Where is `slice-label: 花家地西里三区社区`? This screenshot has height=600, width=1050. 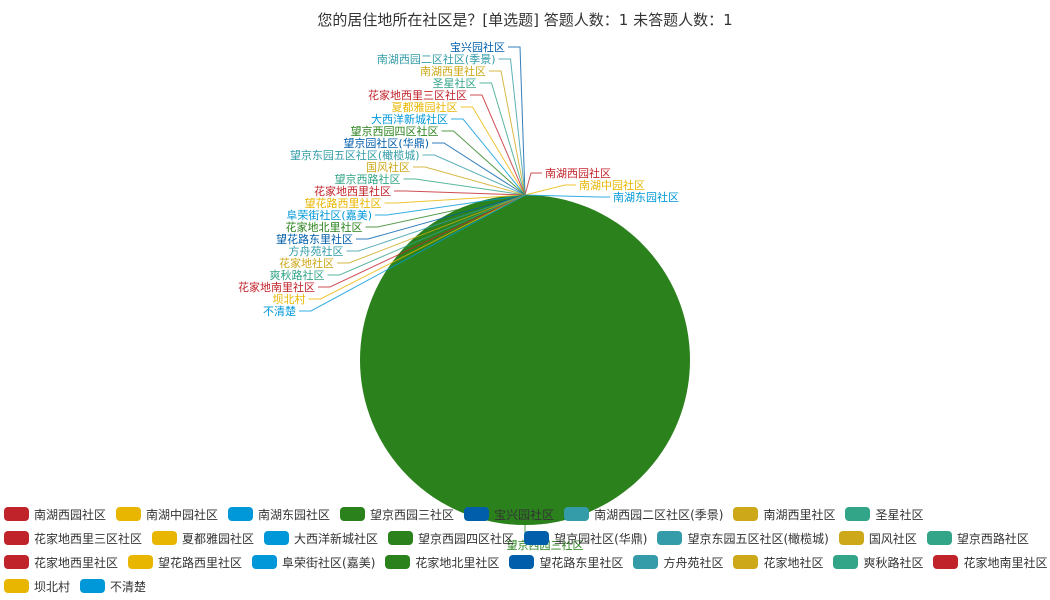
slice-label: 花家地西里三区社区 is located at coordinates (417, 95).